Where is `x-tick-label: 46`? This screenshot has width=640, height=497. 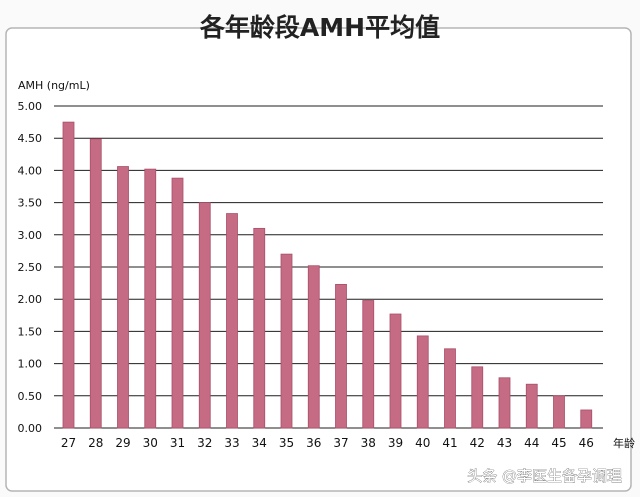 x-tick-label: 46 is located at coordinates (586, 443).